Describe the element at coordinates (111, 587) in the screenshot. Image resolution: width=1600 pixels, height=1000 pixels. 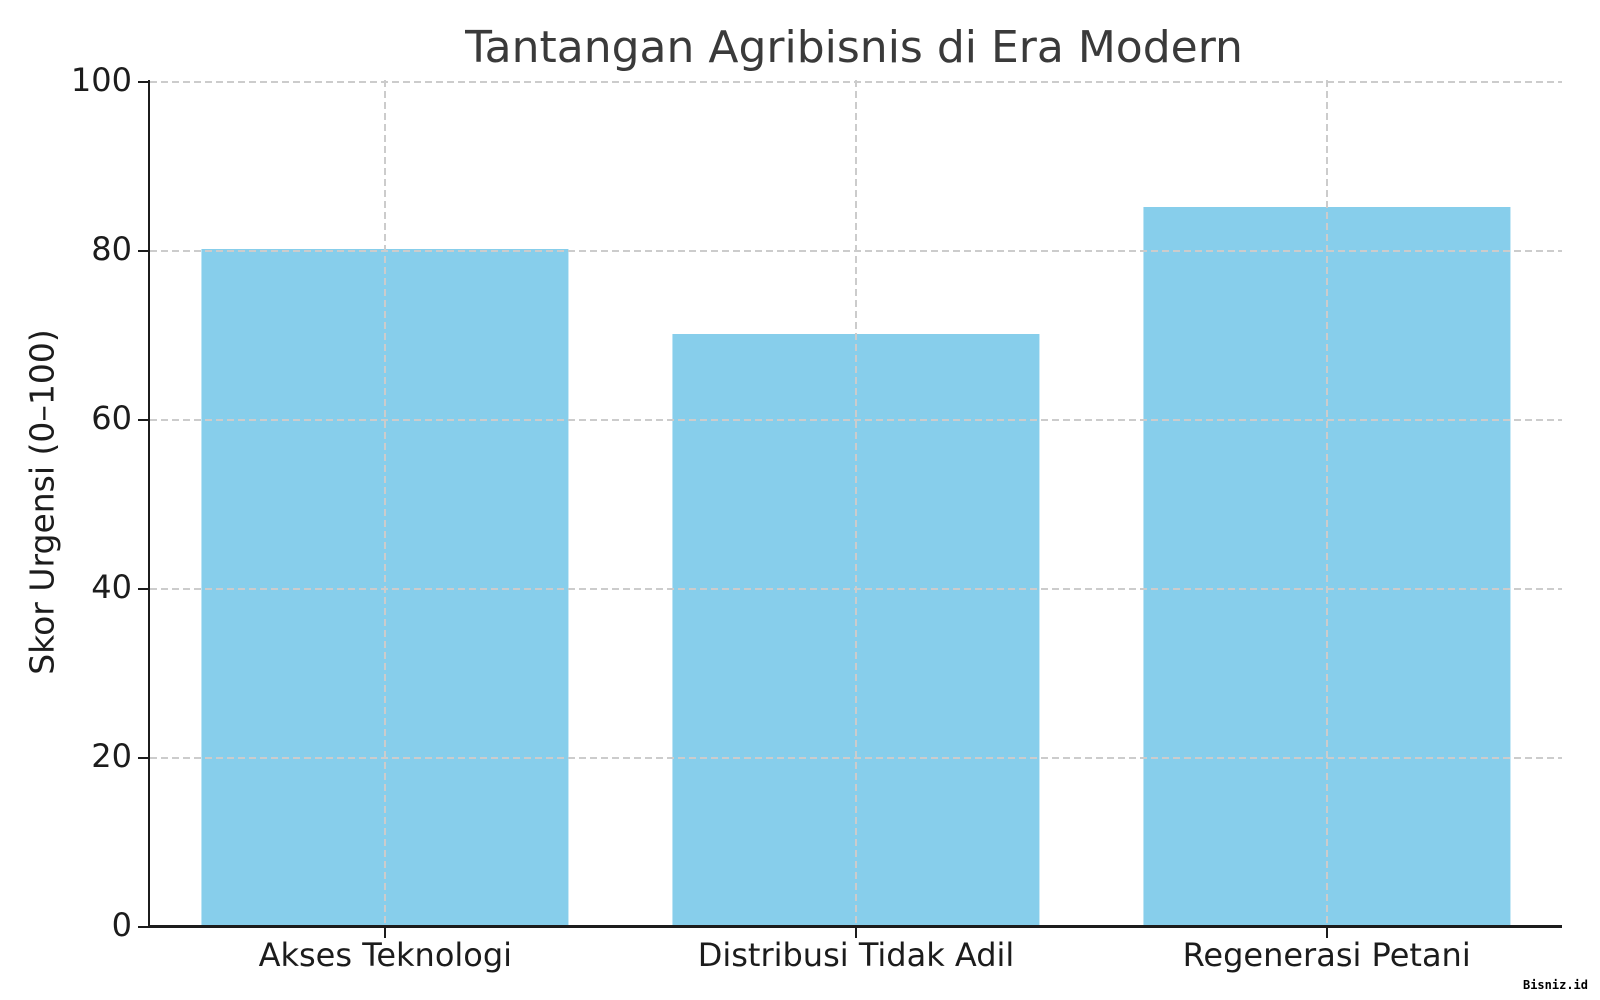
I see `y-tick-label: 40` at that location.